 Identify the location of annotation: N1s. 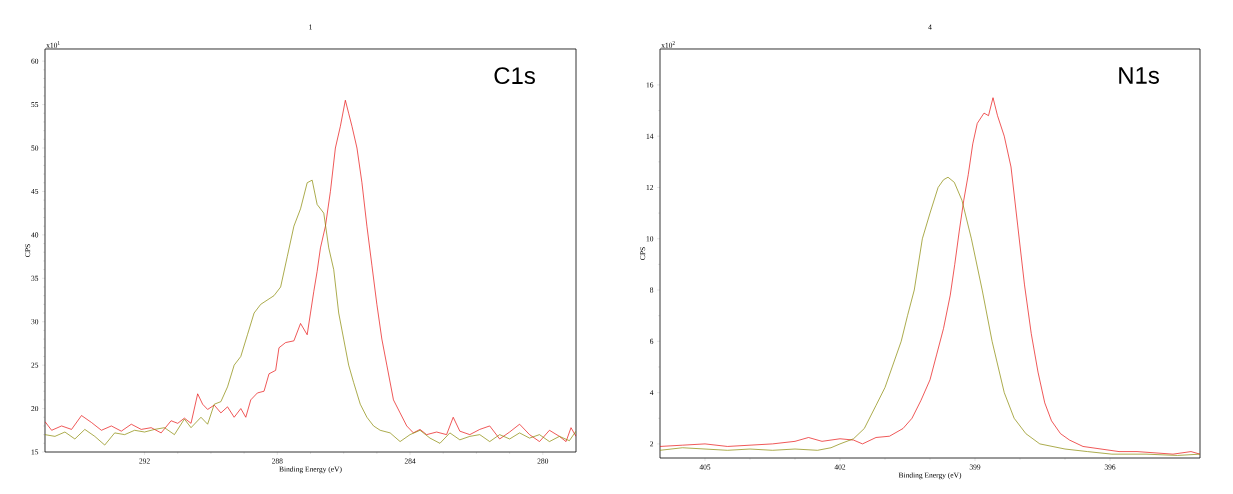
(1139, 75).